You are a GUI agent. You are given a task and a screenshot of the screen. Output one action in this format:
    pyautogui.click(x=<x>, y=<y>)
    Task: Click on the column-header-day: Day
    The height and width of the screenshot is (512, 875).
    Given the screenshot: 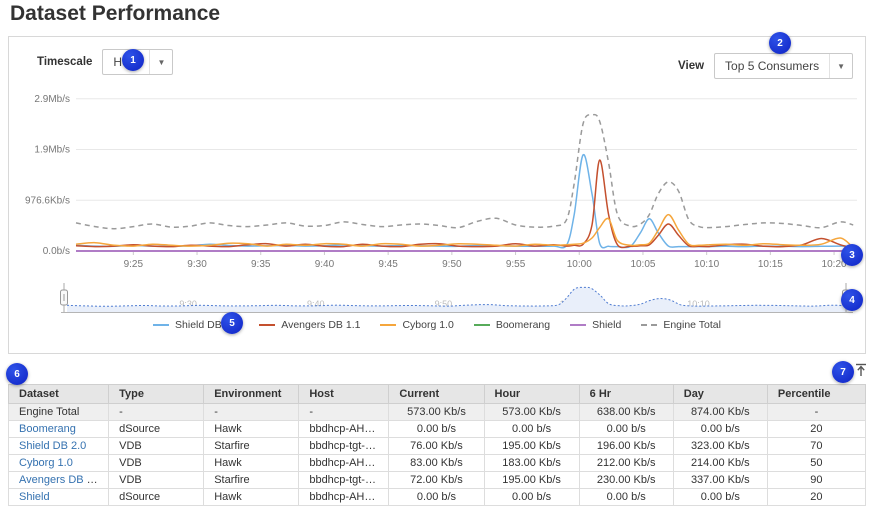 What is the action you would take?
    pyautogui.click(x=720, y=394)
    